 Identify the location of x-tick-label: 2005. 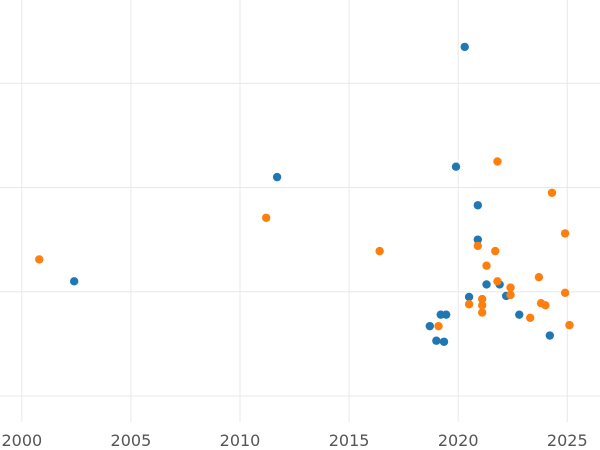
(131, 440).